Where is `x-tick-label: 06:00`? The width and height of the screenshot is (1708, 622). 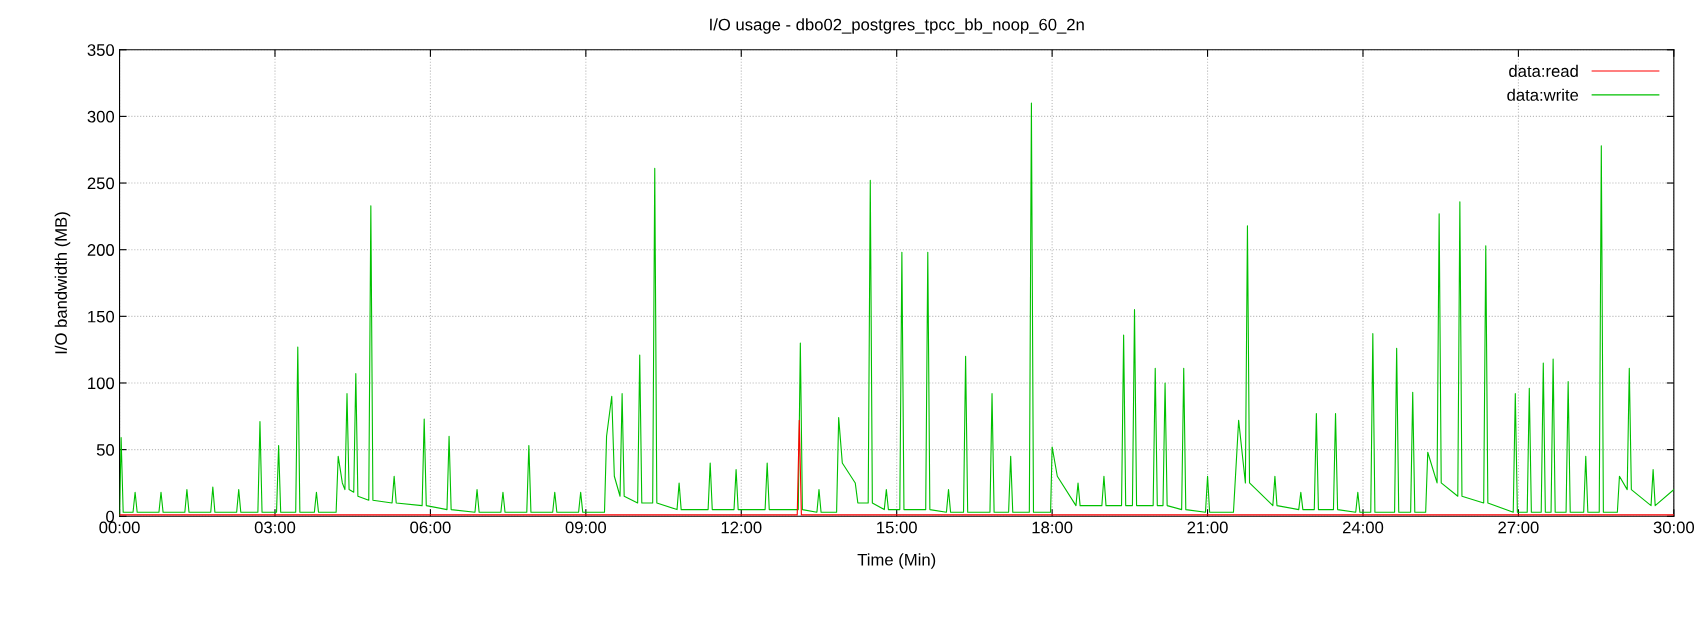
x-tick-label: 06:00 is located at coordinates (430, 527).